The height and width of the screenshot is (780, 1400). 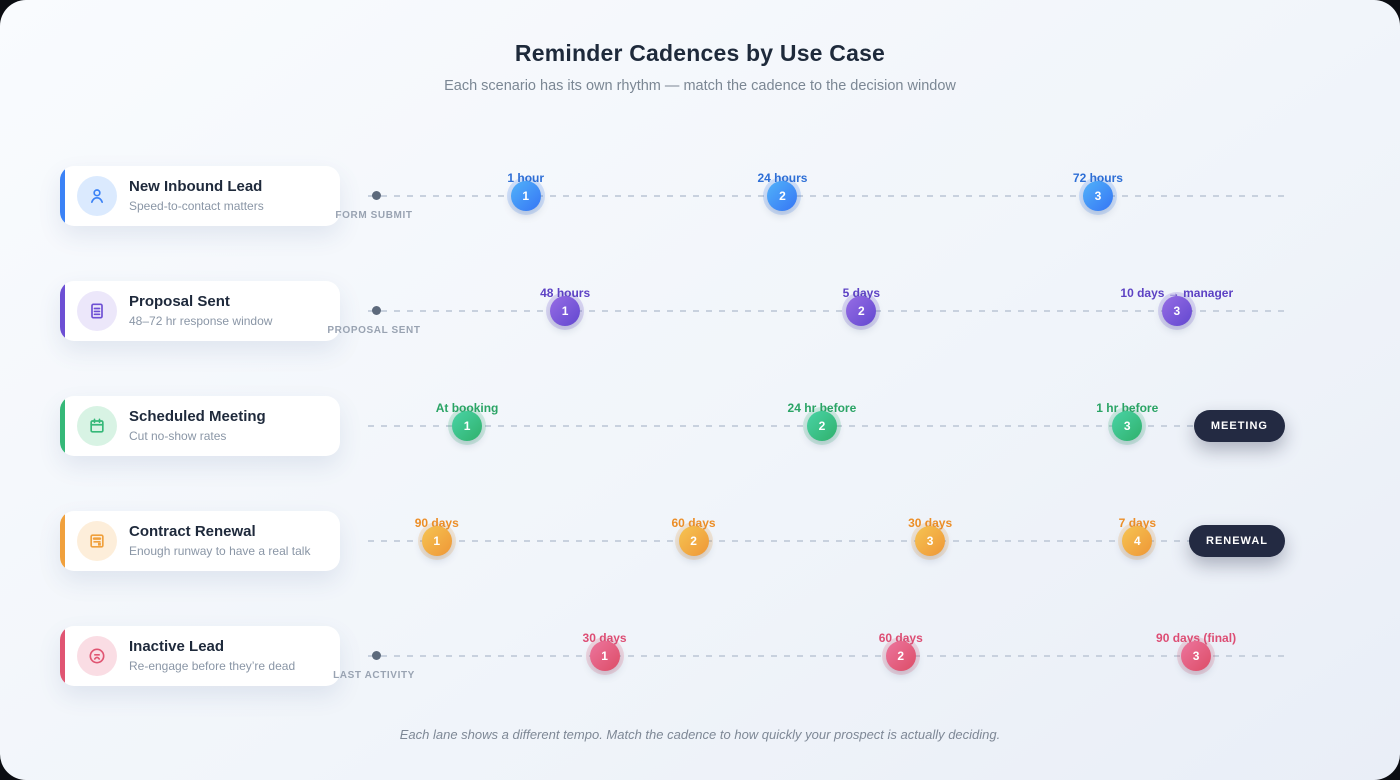 I want to click on reminder-marker: 24 hr before 2, so click(x=822, y=423).